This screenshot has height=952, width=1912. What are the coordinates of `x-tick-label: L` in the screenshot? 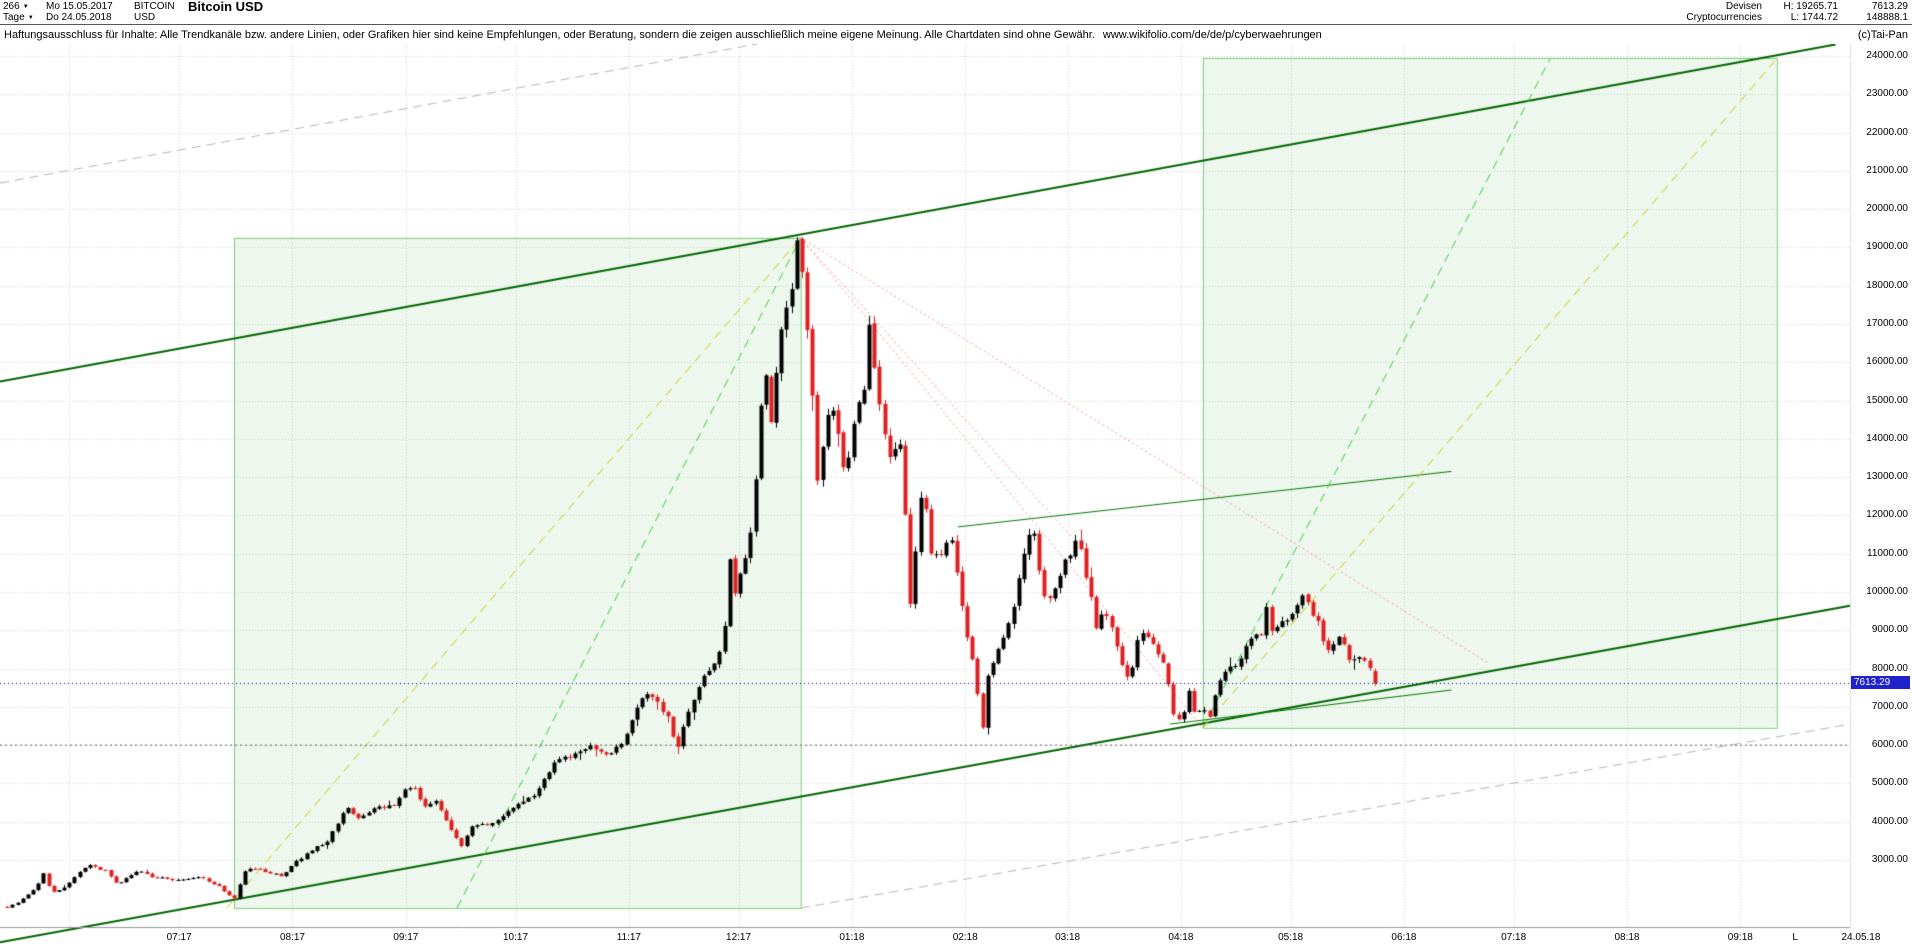 It's located at (1795, 937).